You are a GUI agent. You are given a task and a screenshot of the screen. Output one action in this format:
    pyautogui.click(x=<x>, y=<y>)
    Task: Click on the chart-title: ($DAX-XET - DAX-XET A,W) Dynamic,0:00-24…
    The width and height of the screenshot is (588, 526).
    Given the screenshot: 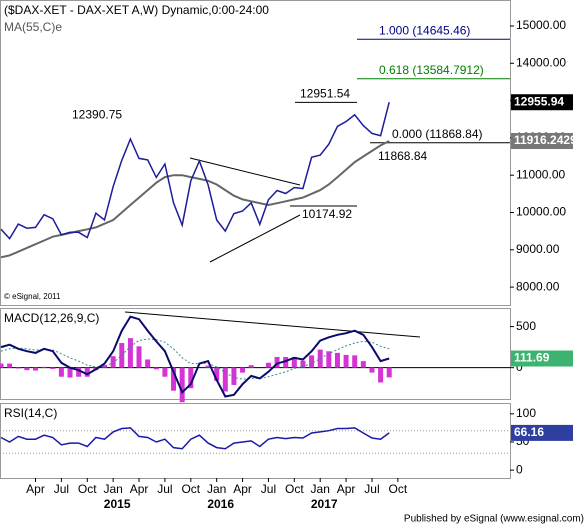 What is the action you would take?
    pyautogui.click(x=136, y=10)
    